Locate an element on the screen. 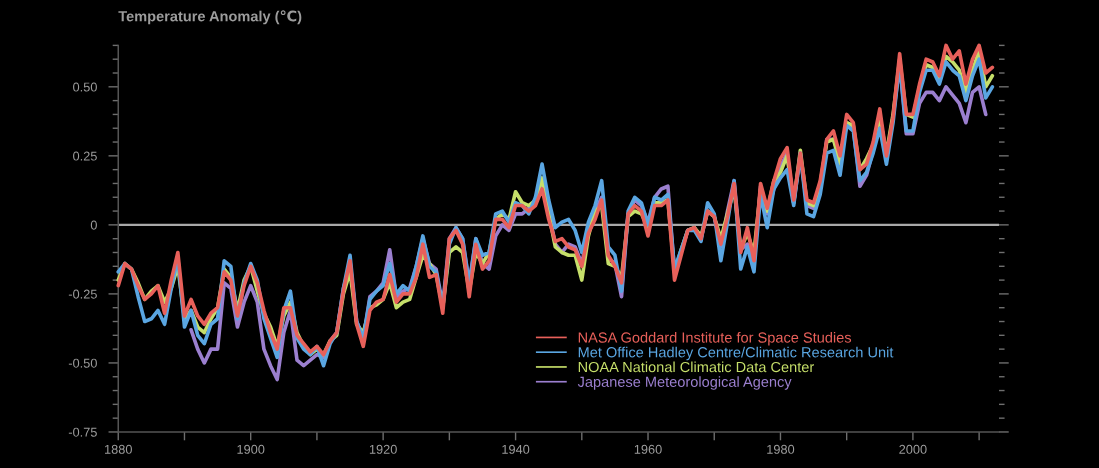  x-tick-label: 1900 is located at coordinates (251, 449).